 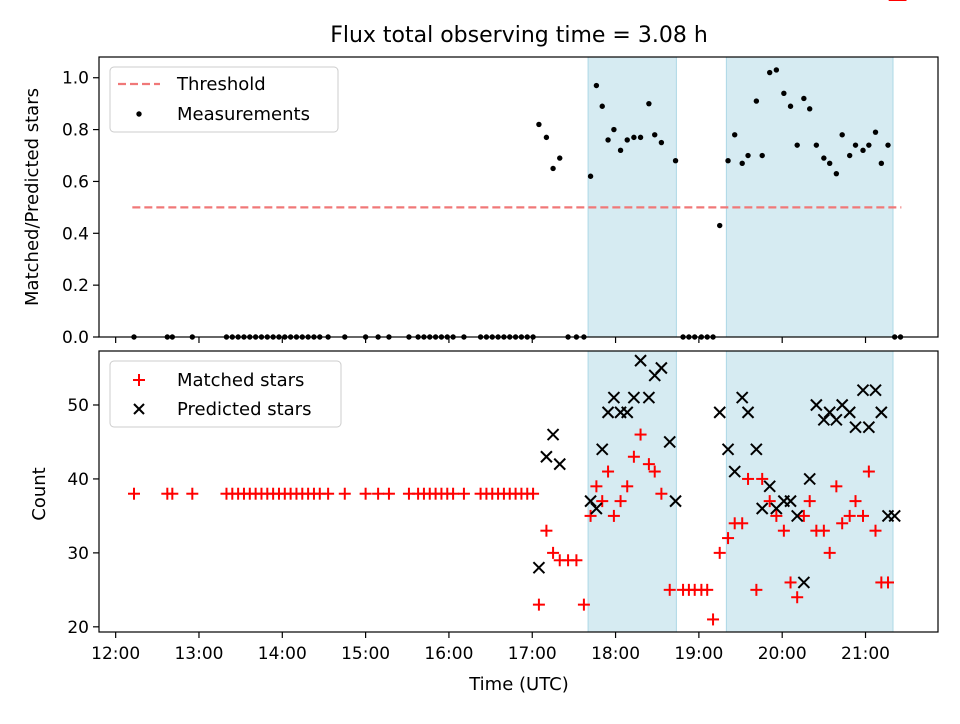 What do you see at coordinates (532, 654) in the screenshot?
I see `x-tick-label: 17:00` at bounding box center [532, 654].